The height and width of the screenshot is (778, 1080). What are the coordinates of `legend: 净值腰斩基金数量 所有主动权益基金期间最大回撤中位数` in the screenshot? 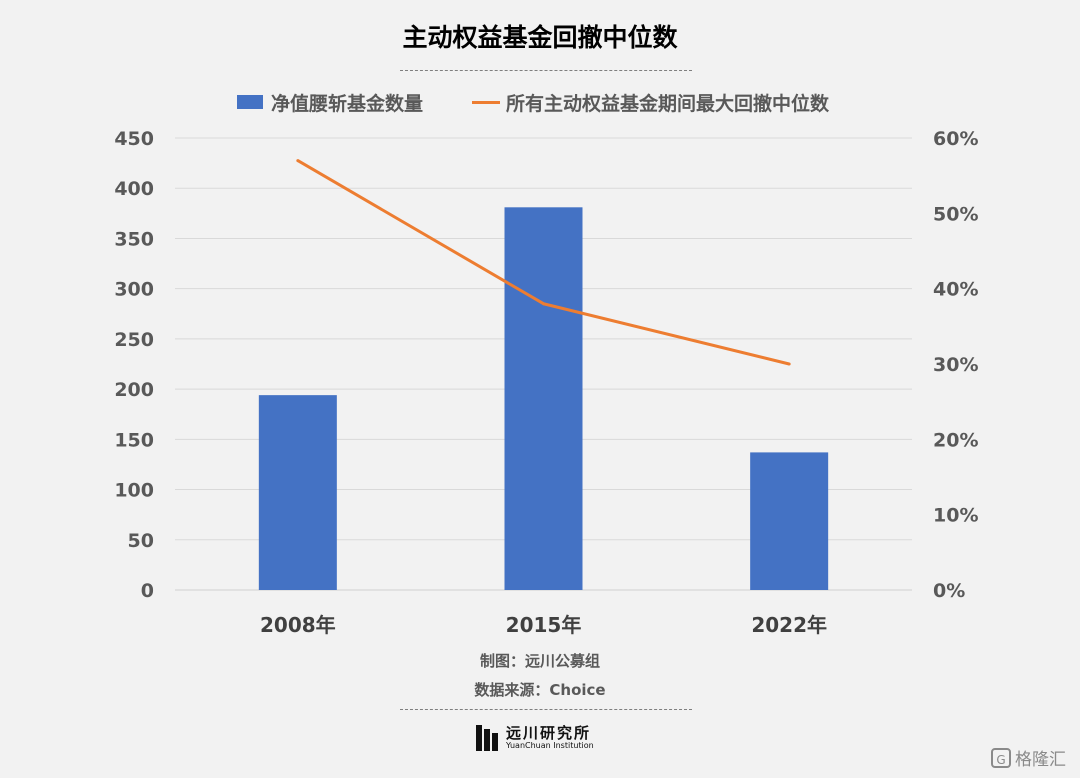 It's located at (540, 102).